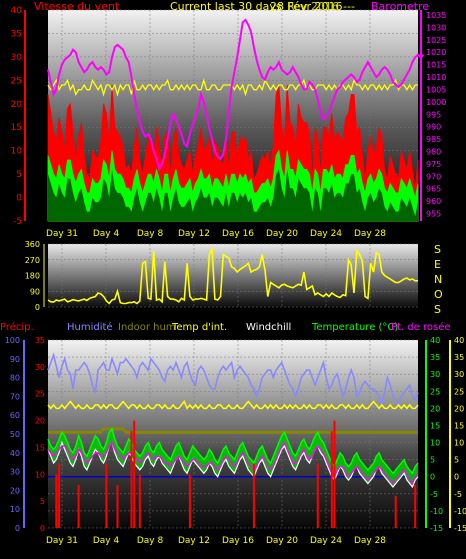  What do you see at coordinates (306, 6) in the screenshot?
I see `date-label: 28 Févr 2016` at bounding box center [306, 6].